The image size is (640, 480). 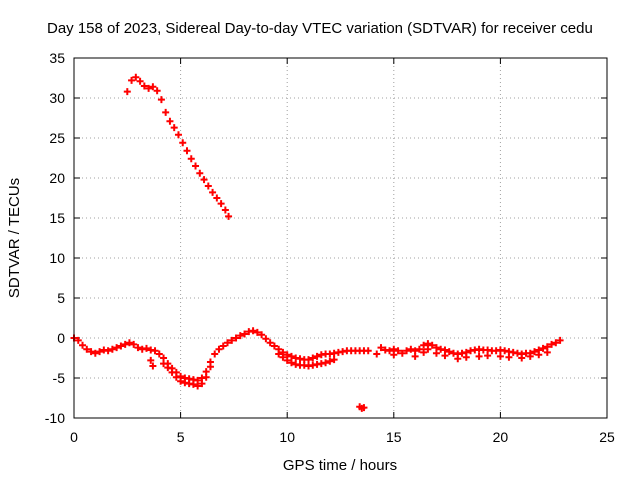 What do you see at coordinates (394, 437) in the screenshot?
I see `x-tick-label: 15` at bounding box center [394, 437].